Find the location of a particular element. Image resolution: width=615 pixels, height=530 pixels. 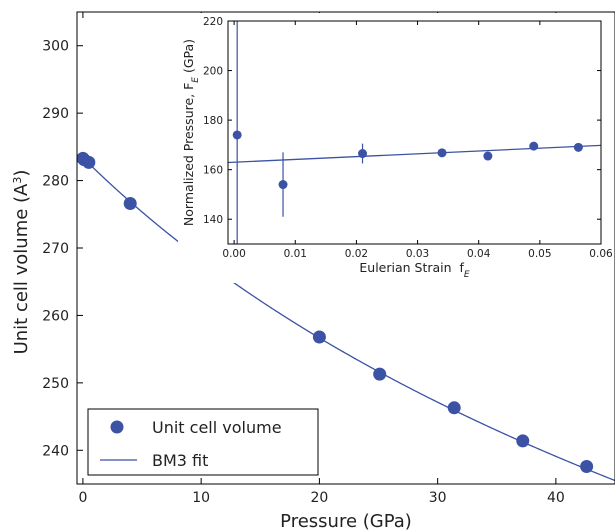

inset-x-tick-label: 0.06 is located at coordinates (601, 254).